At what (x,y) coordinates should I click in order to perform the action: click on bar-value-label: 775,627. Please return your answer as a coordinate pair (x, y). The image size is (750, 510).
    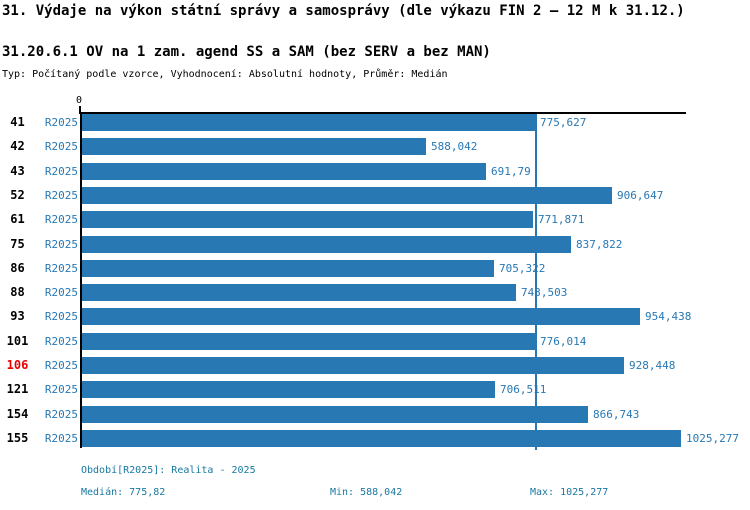
    Looking at the image, I should click on (563, 122).